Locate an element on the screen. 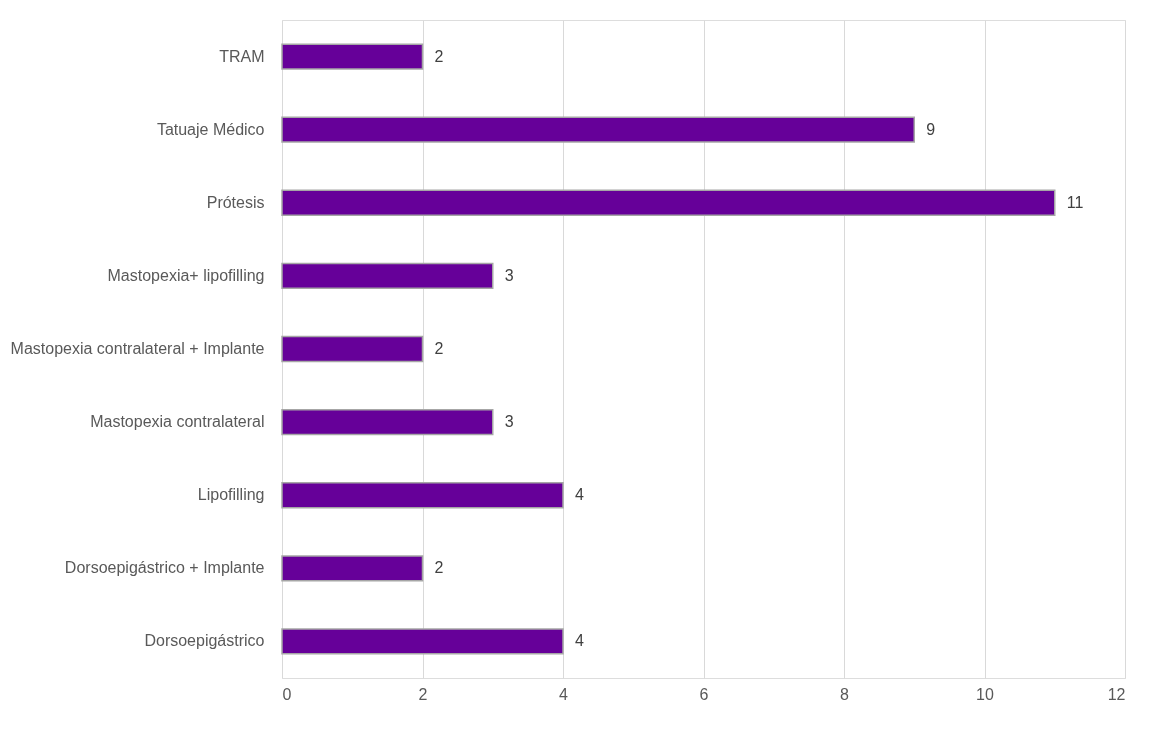 This screenshot has width=1169, height=732. x-tick-label: 12 is located at coordinates (1116, 694).